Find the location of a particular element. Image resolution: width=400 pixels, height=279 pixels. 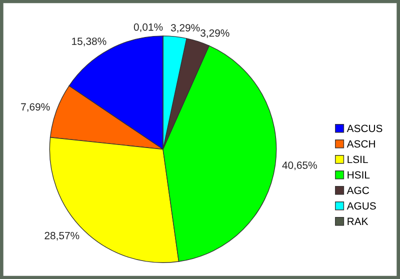

data-label: 15,38% is located at coordinates (89, 42).